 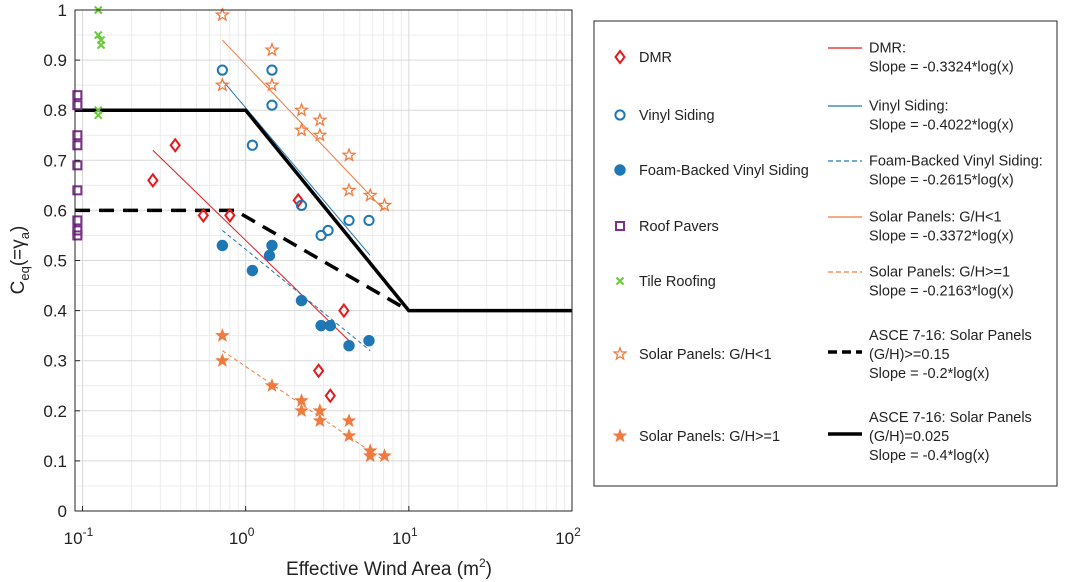 What do you see at coordinates (482, 563) in the screenshot?
I see `x-axis-title-sup: 2` at bounding box center [482, 563].